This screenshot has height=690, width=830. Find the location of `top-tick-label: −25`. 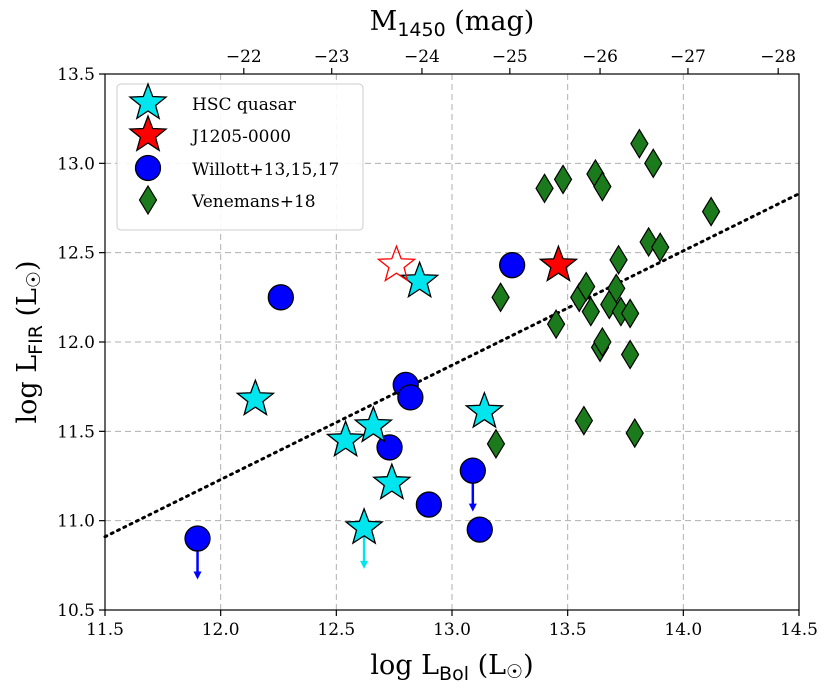

top-tick-label: −25 is located at coordinates (510, 57).